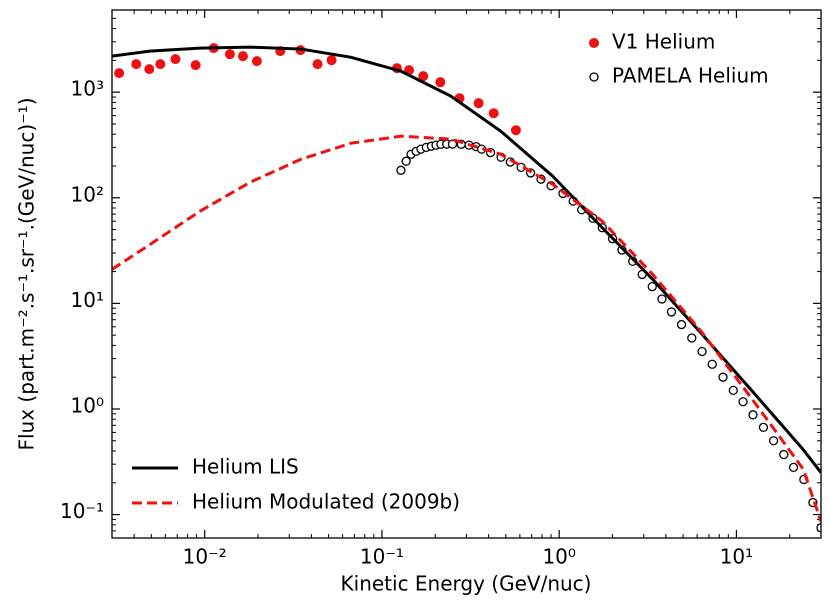 The width and height of the screenshot is (830, 611). What do you see at coordinates (326, 502) in the screenshot?
I see `legend-label: Helium Modulated (2009b)` at bounding box center [326, 502].